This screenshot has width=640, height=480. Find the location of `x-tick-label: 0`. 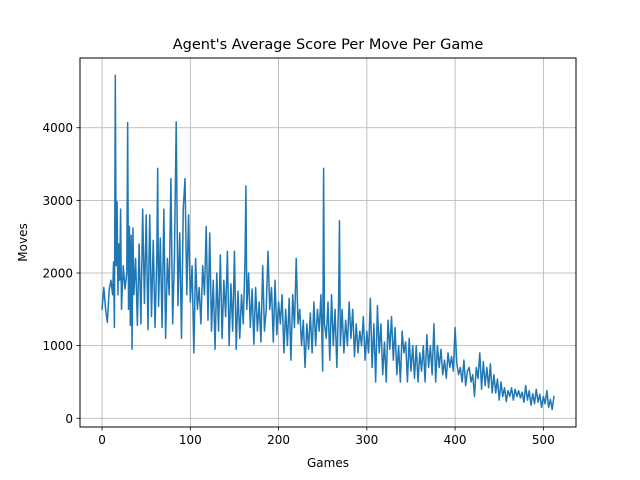

x-tick-label: 0 is located at coordinates (102, 440).